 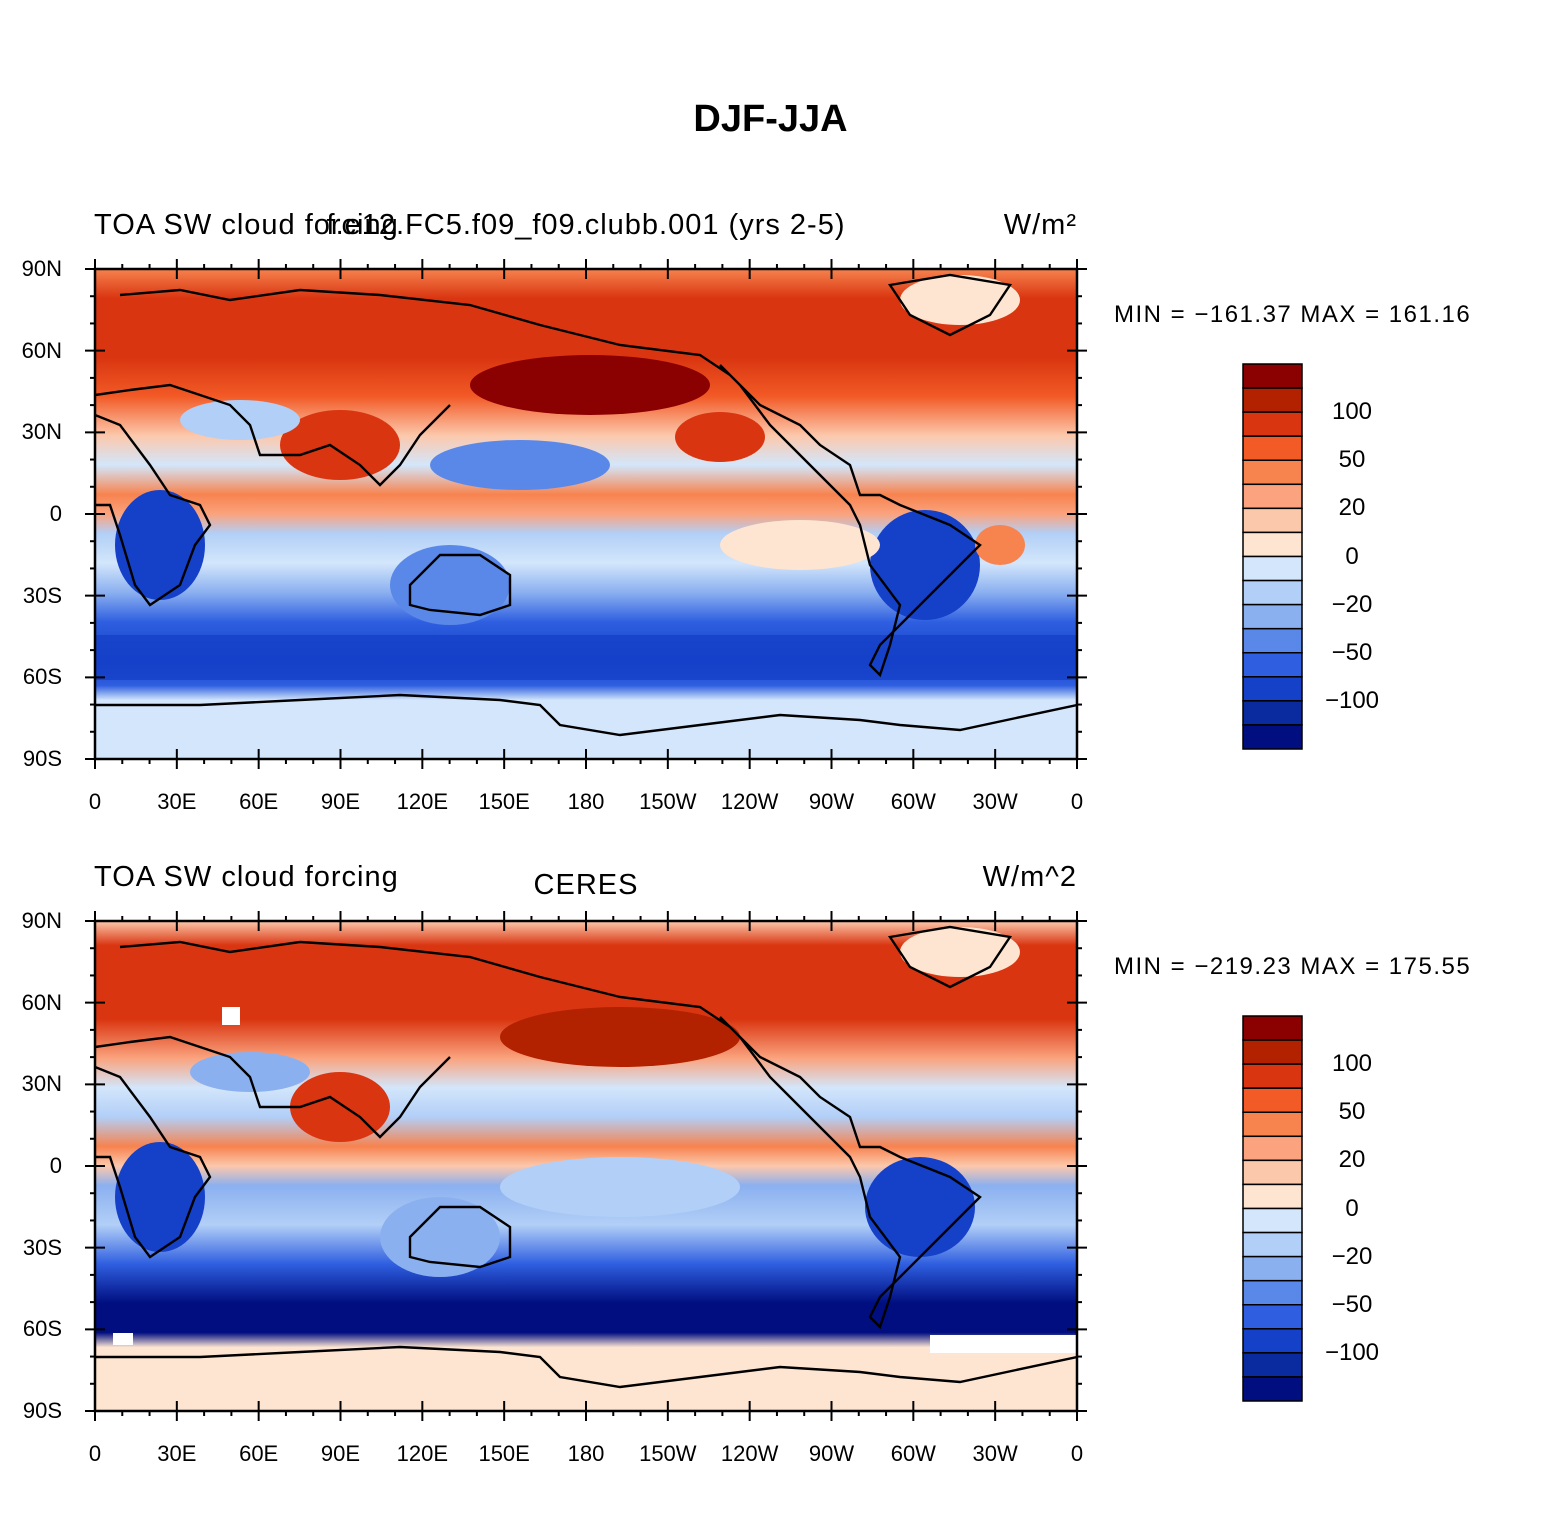 What do you see at coordinates (1293, 314) in the screenshot?
I see `min-max-text: MIN = −161.37 MAX = 161.16` at bounding box center [1293, 314].